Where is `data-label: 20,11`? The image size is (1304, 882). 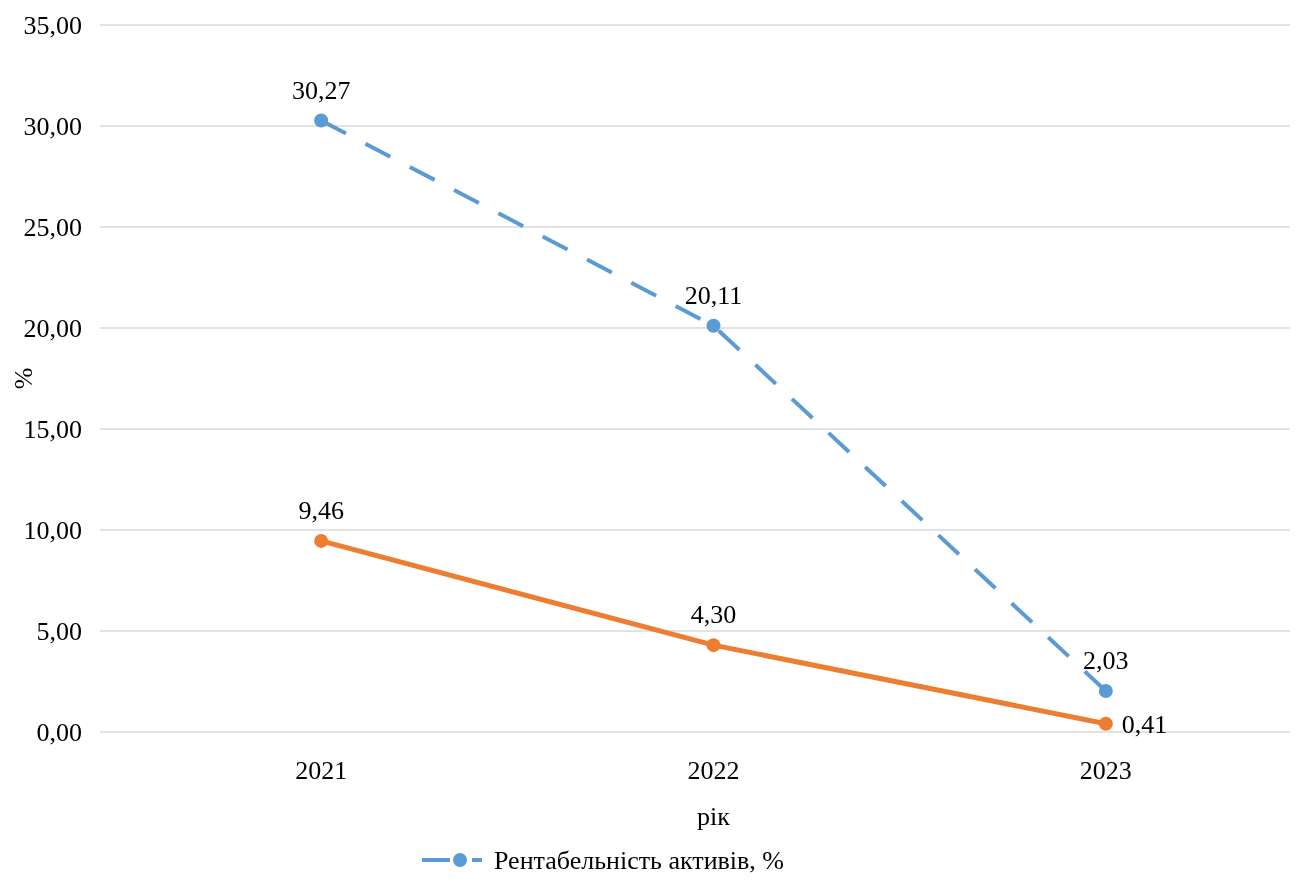 data-label: 20,11 is located at coordinates (713, 295).